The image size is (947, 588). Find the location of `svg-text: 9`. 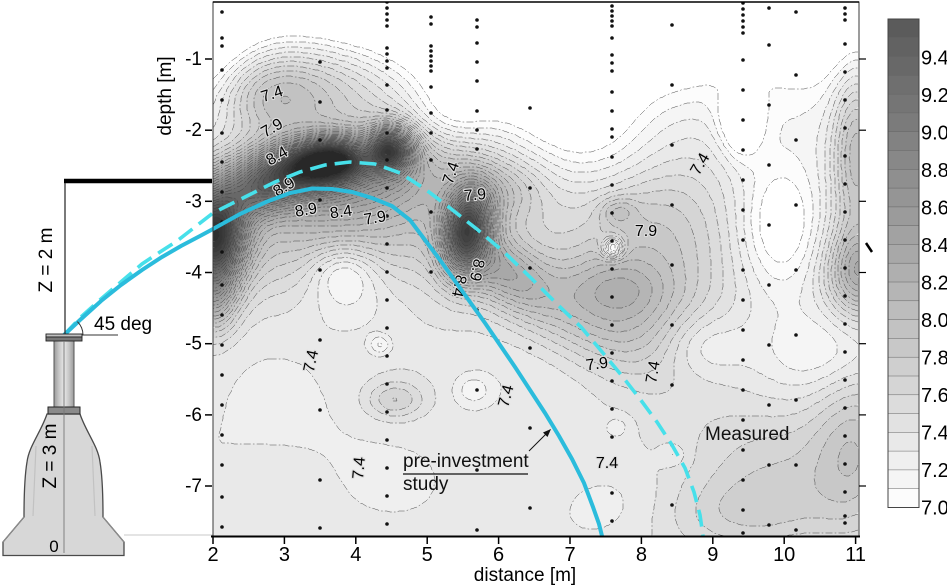

svg-text: 9 is located at coordinates (712, 555).